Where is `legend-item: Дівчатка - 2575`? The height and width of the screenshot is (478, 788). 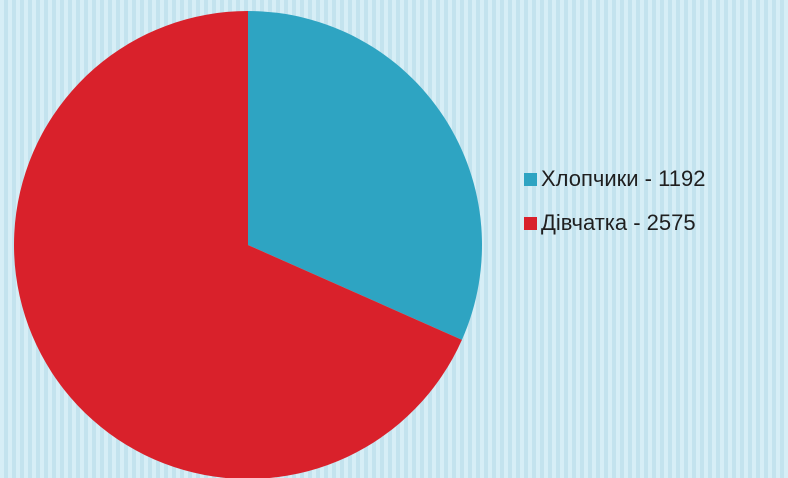 legend-item: Дівчатка - 2575 is located at coordinates (622, 223).